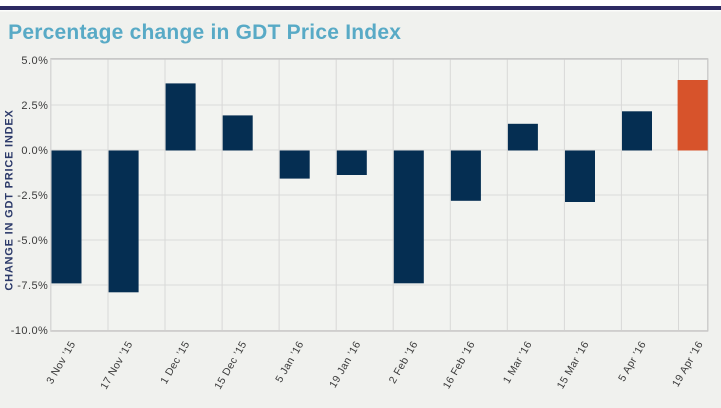 The width and height of the screenshot is (721, 408). I want to click on svg-text: 2.5%, so click(34, 106).